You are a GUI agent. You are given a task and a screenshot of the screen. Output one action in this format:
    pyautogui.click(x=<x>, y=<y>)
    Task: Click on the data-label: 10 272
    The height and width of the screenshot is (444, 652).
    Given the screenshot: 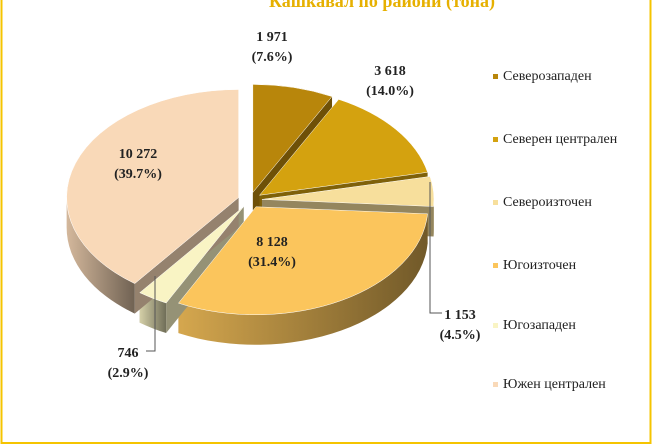 What is the action you would take?
    pyautogui.click(x=138, y=154)
    